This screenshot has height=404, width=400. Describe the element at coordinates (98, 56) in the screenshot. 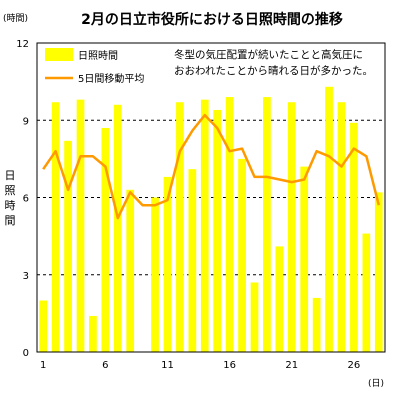

I see `legend-label-bar: 日照時間` at that location.